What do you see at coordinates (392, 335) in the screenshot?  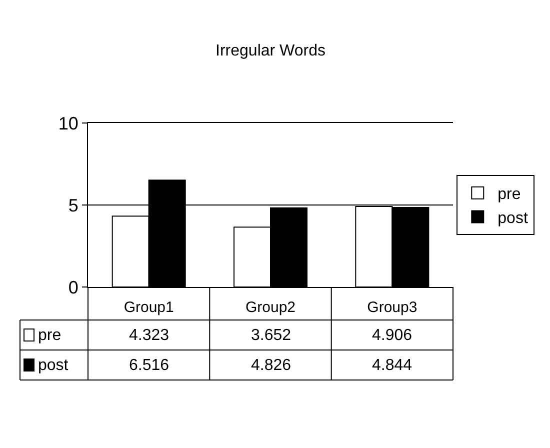 I see `data-label: 4.906` at bounding box center [392, 335].